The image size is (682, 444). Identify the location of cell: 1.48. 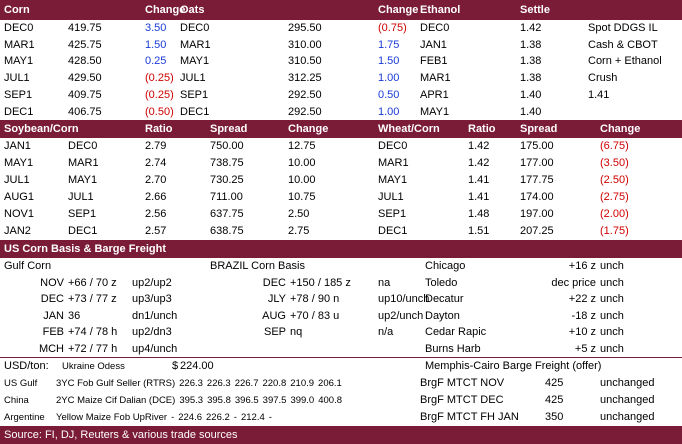
(479, 214).